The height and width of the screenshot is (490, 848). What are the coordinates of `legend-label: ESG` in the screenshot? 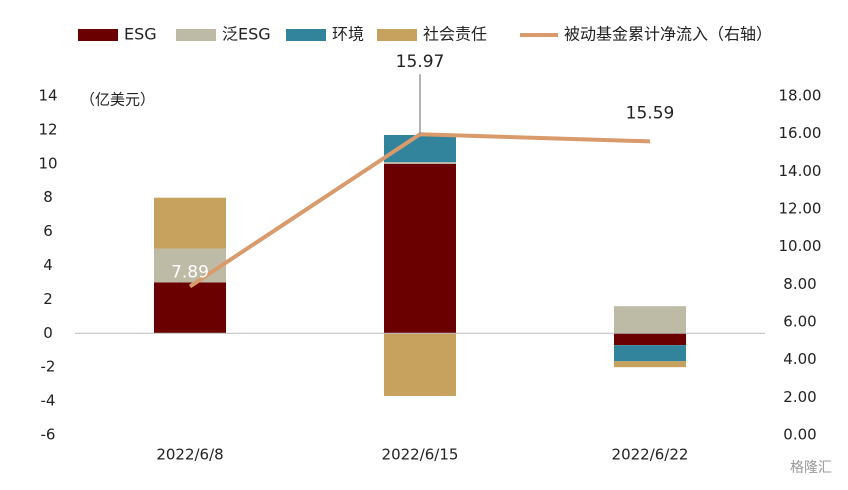 It's located at (140, 34).